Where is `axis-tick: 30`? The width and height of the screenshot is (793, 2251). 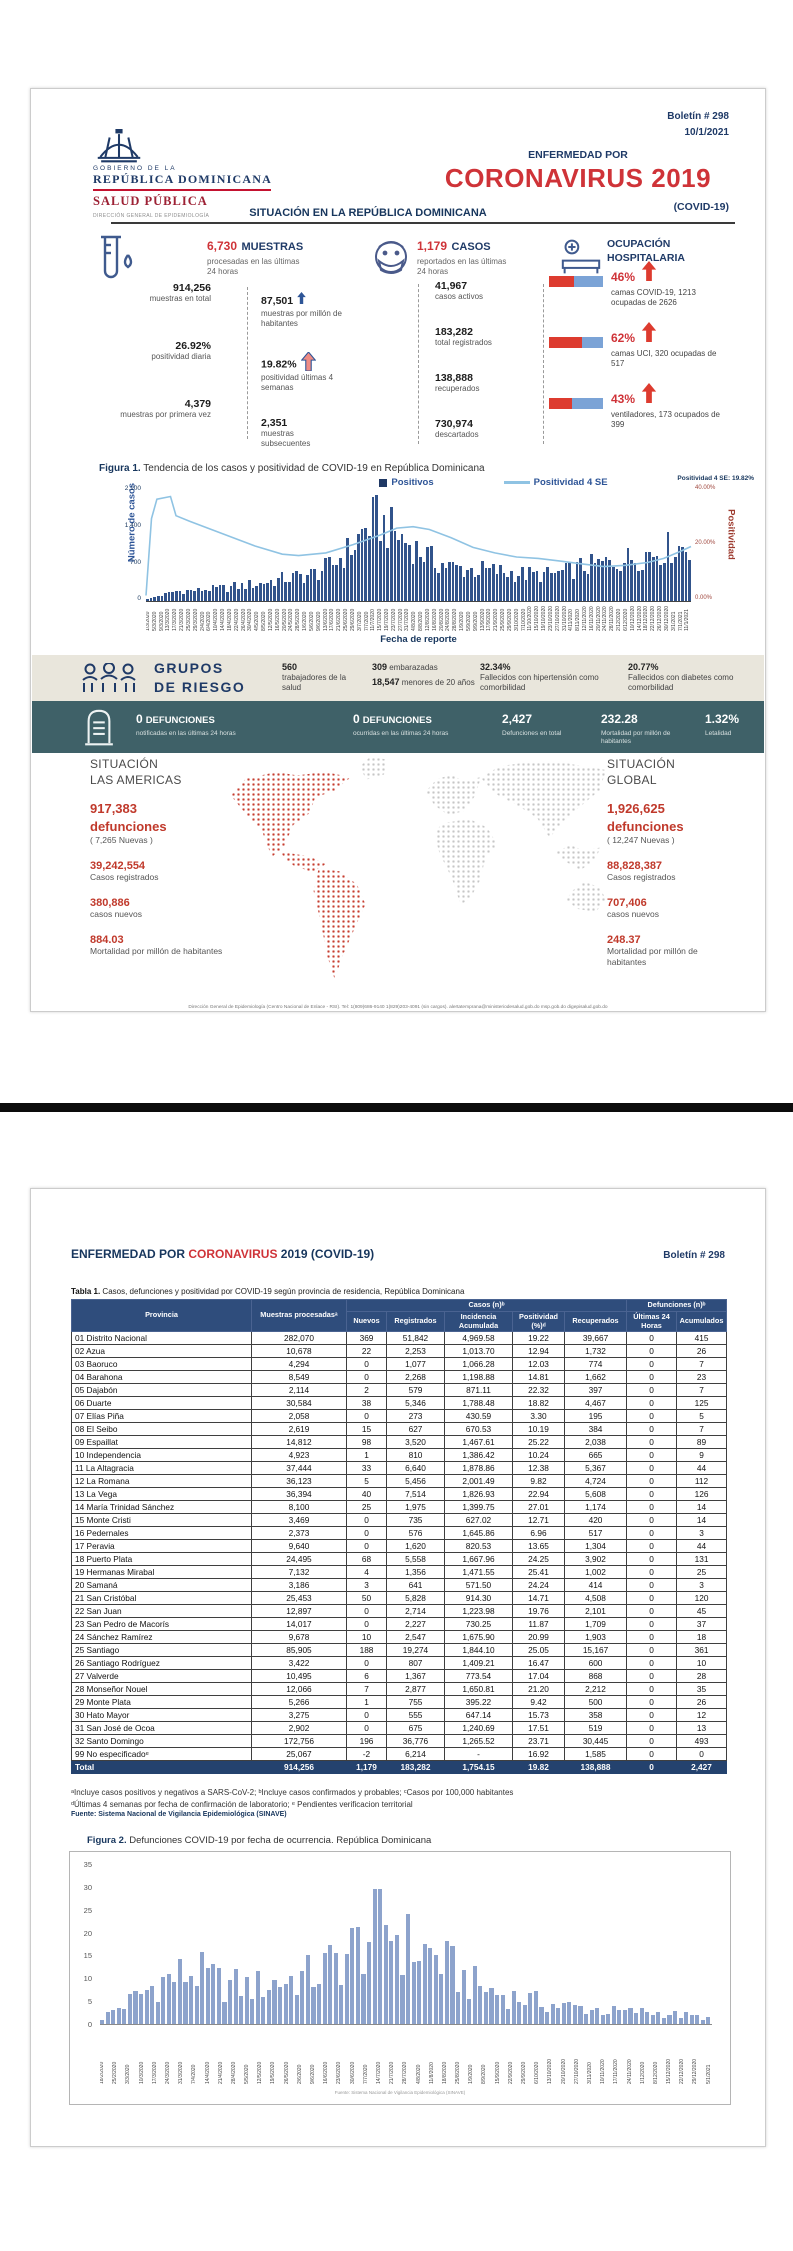 axis-tick: 30 is located at coordinates (87, 1887).